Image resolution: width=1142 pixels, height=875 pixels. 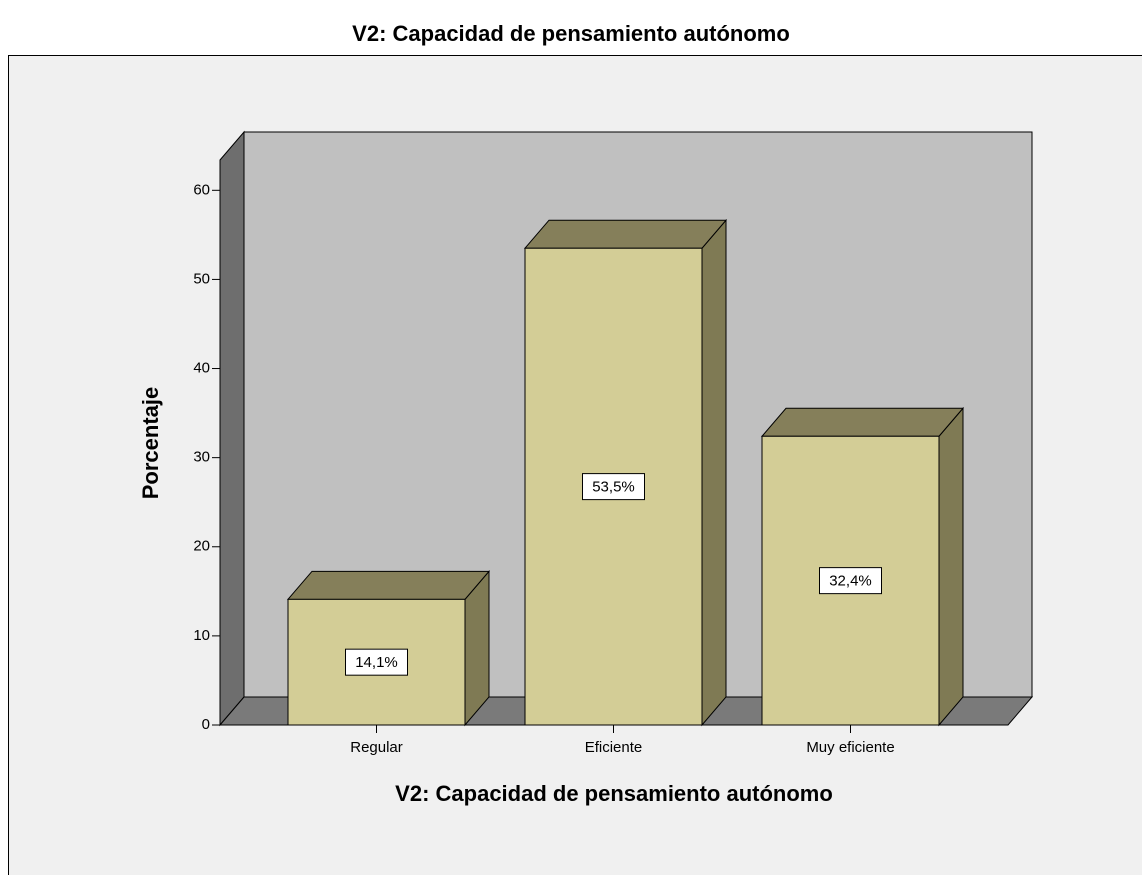 I want to click on y-tick-label: 10, so click(x=201, y=635).